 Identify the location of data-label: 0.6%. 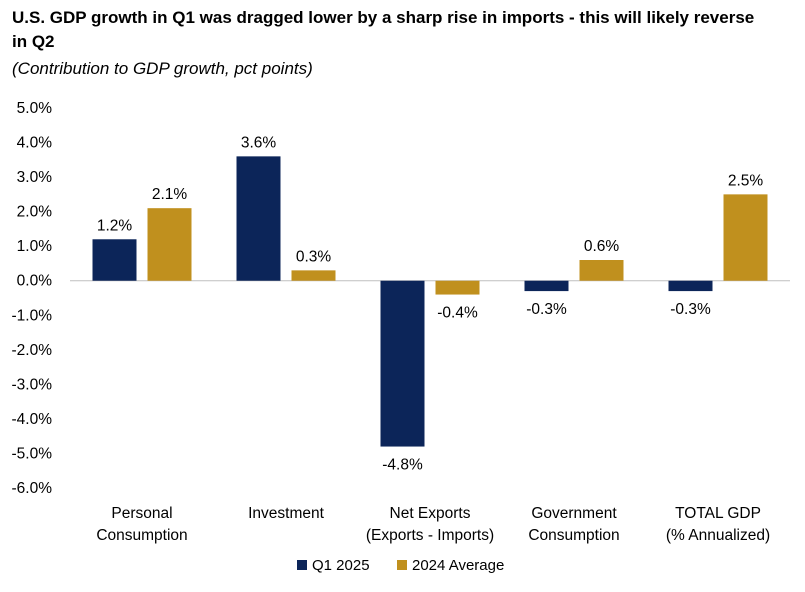
(602, 246).